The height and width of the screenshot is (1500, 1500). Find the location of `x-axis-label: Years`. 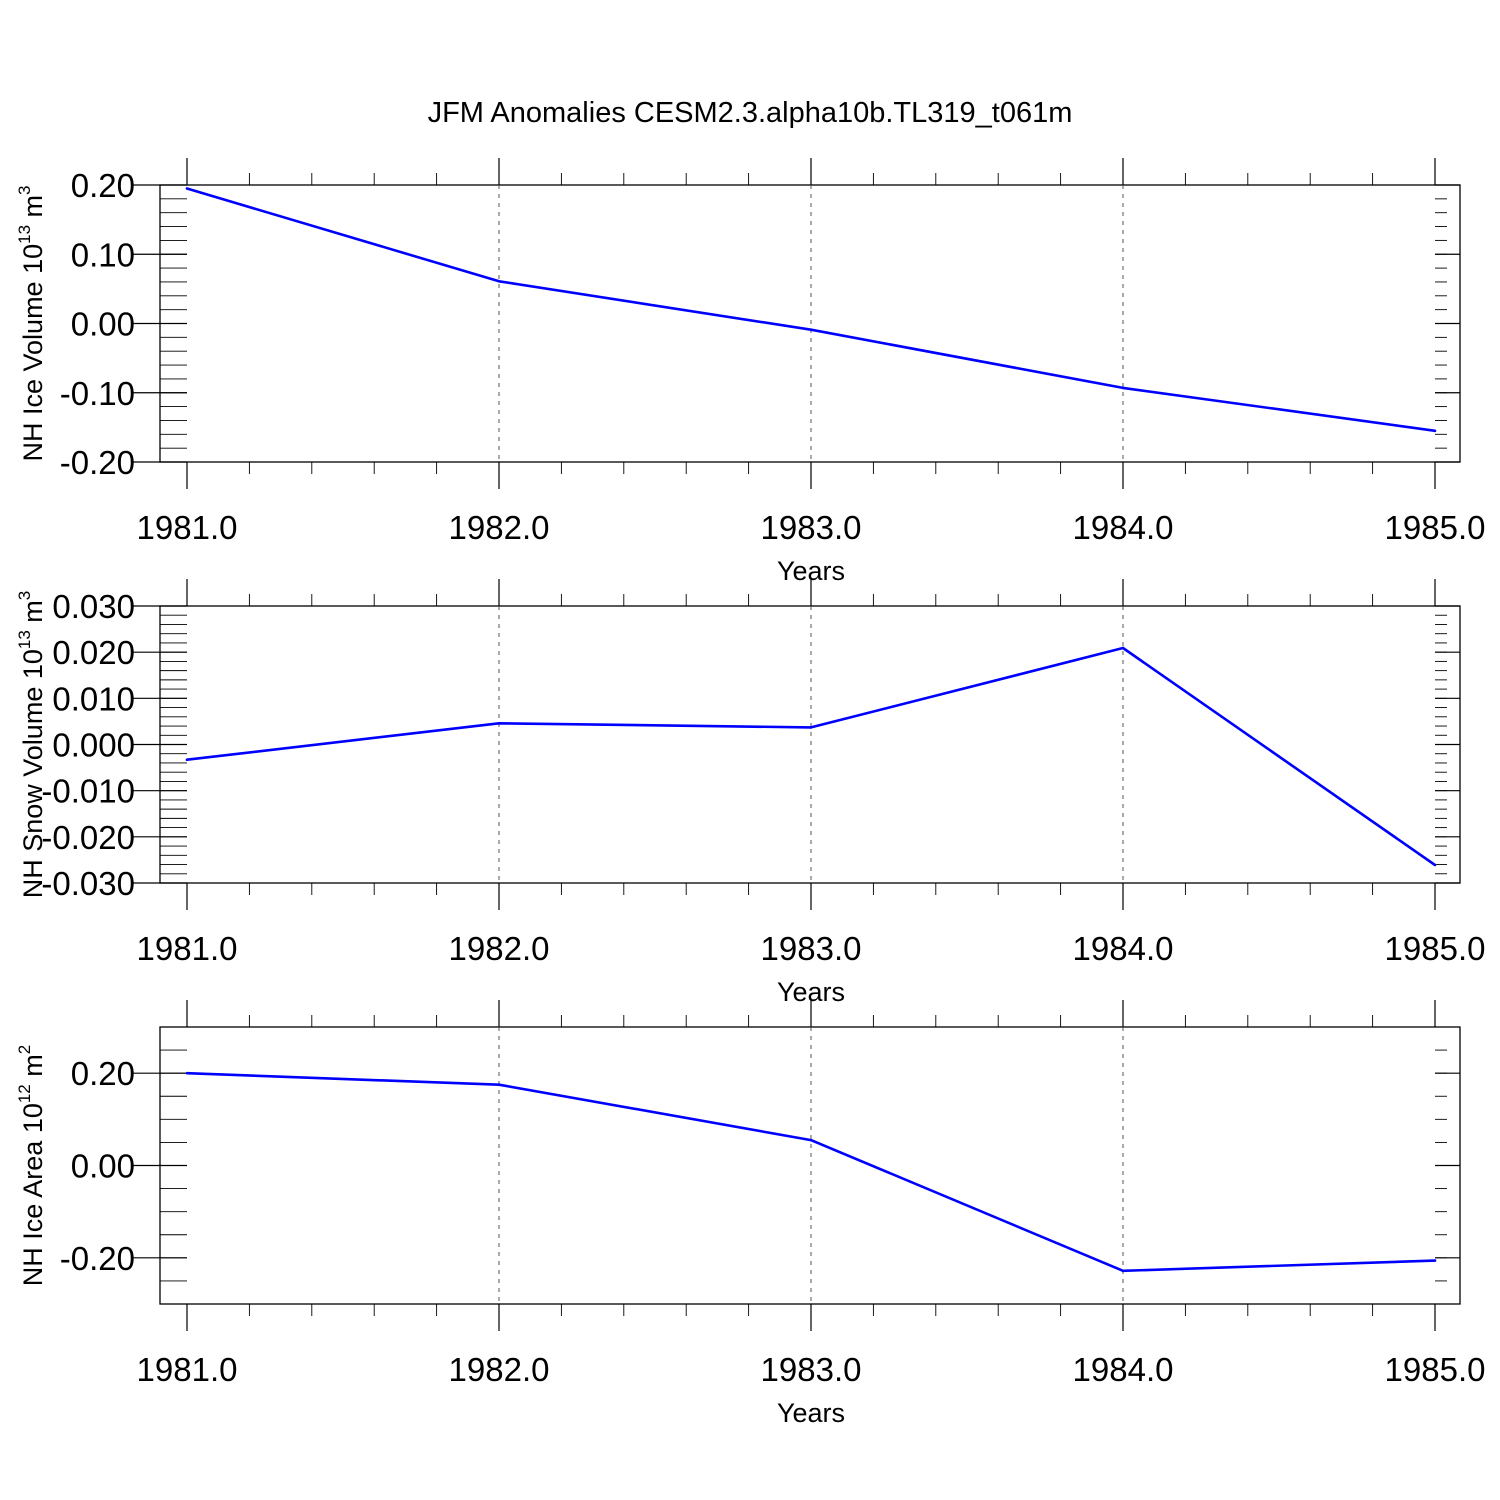

x-axis-label: Years is located at coordinates (811, 1413).